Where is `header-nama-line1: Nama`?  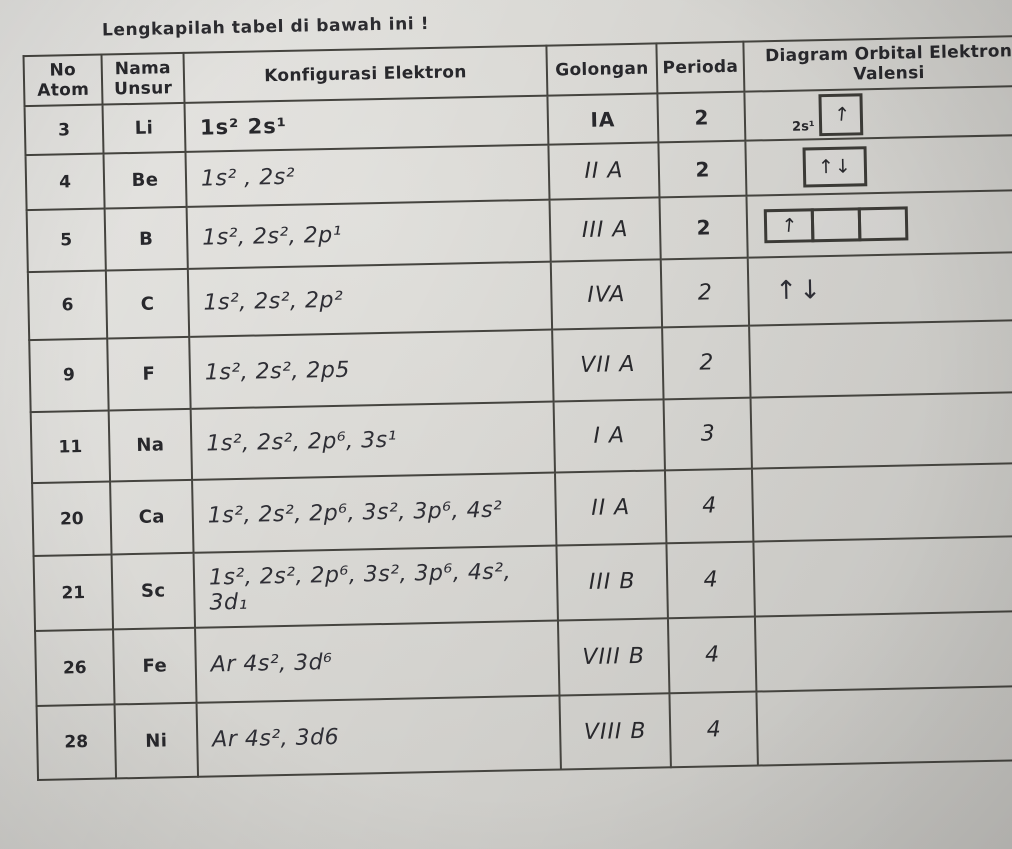
header-nama-line1: Nama is located at coordinates (143, 68).